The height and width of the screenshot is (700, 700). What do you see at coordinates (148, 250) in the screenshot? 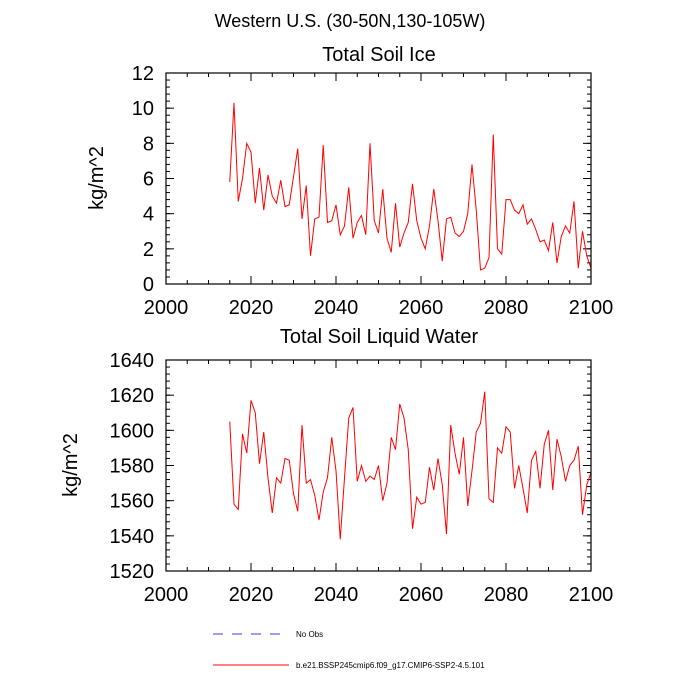
I see `y-tick-label: 2` at bounding box center [148, 250].